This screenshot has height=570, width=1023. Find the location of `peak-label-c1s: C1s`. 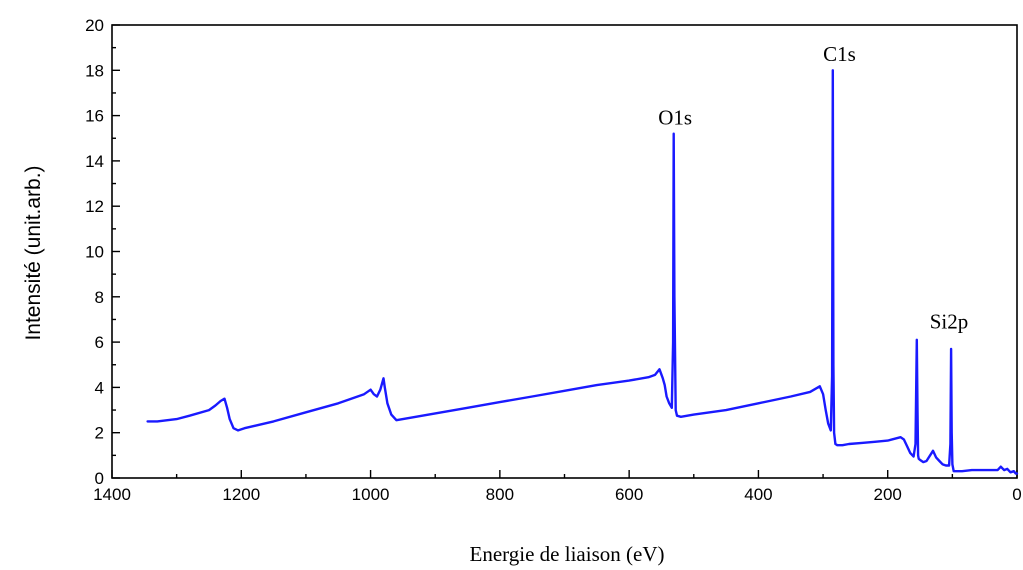

peak-label-c1s: C1s is located at coordinates (839, 54).